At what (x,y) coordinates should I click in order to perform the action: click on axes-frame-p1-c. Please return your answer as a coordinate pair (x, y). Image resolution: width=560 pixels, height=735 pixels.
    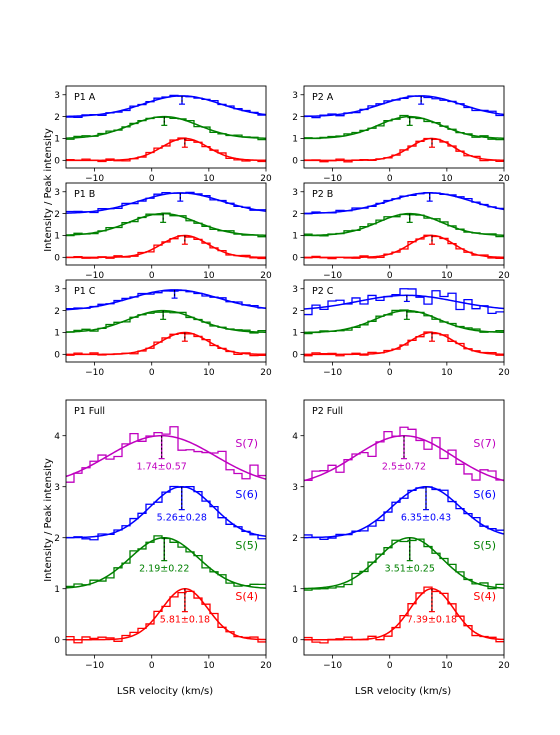
    Looking at the image, I should click on (166, 321).